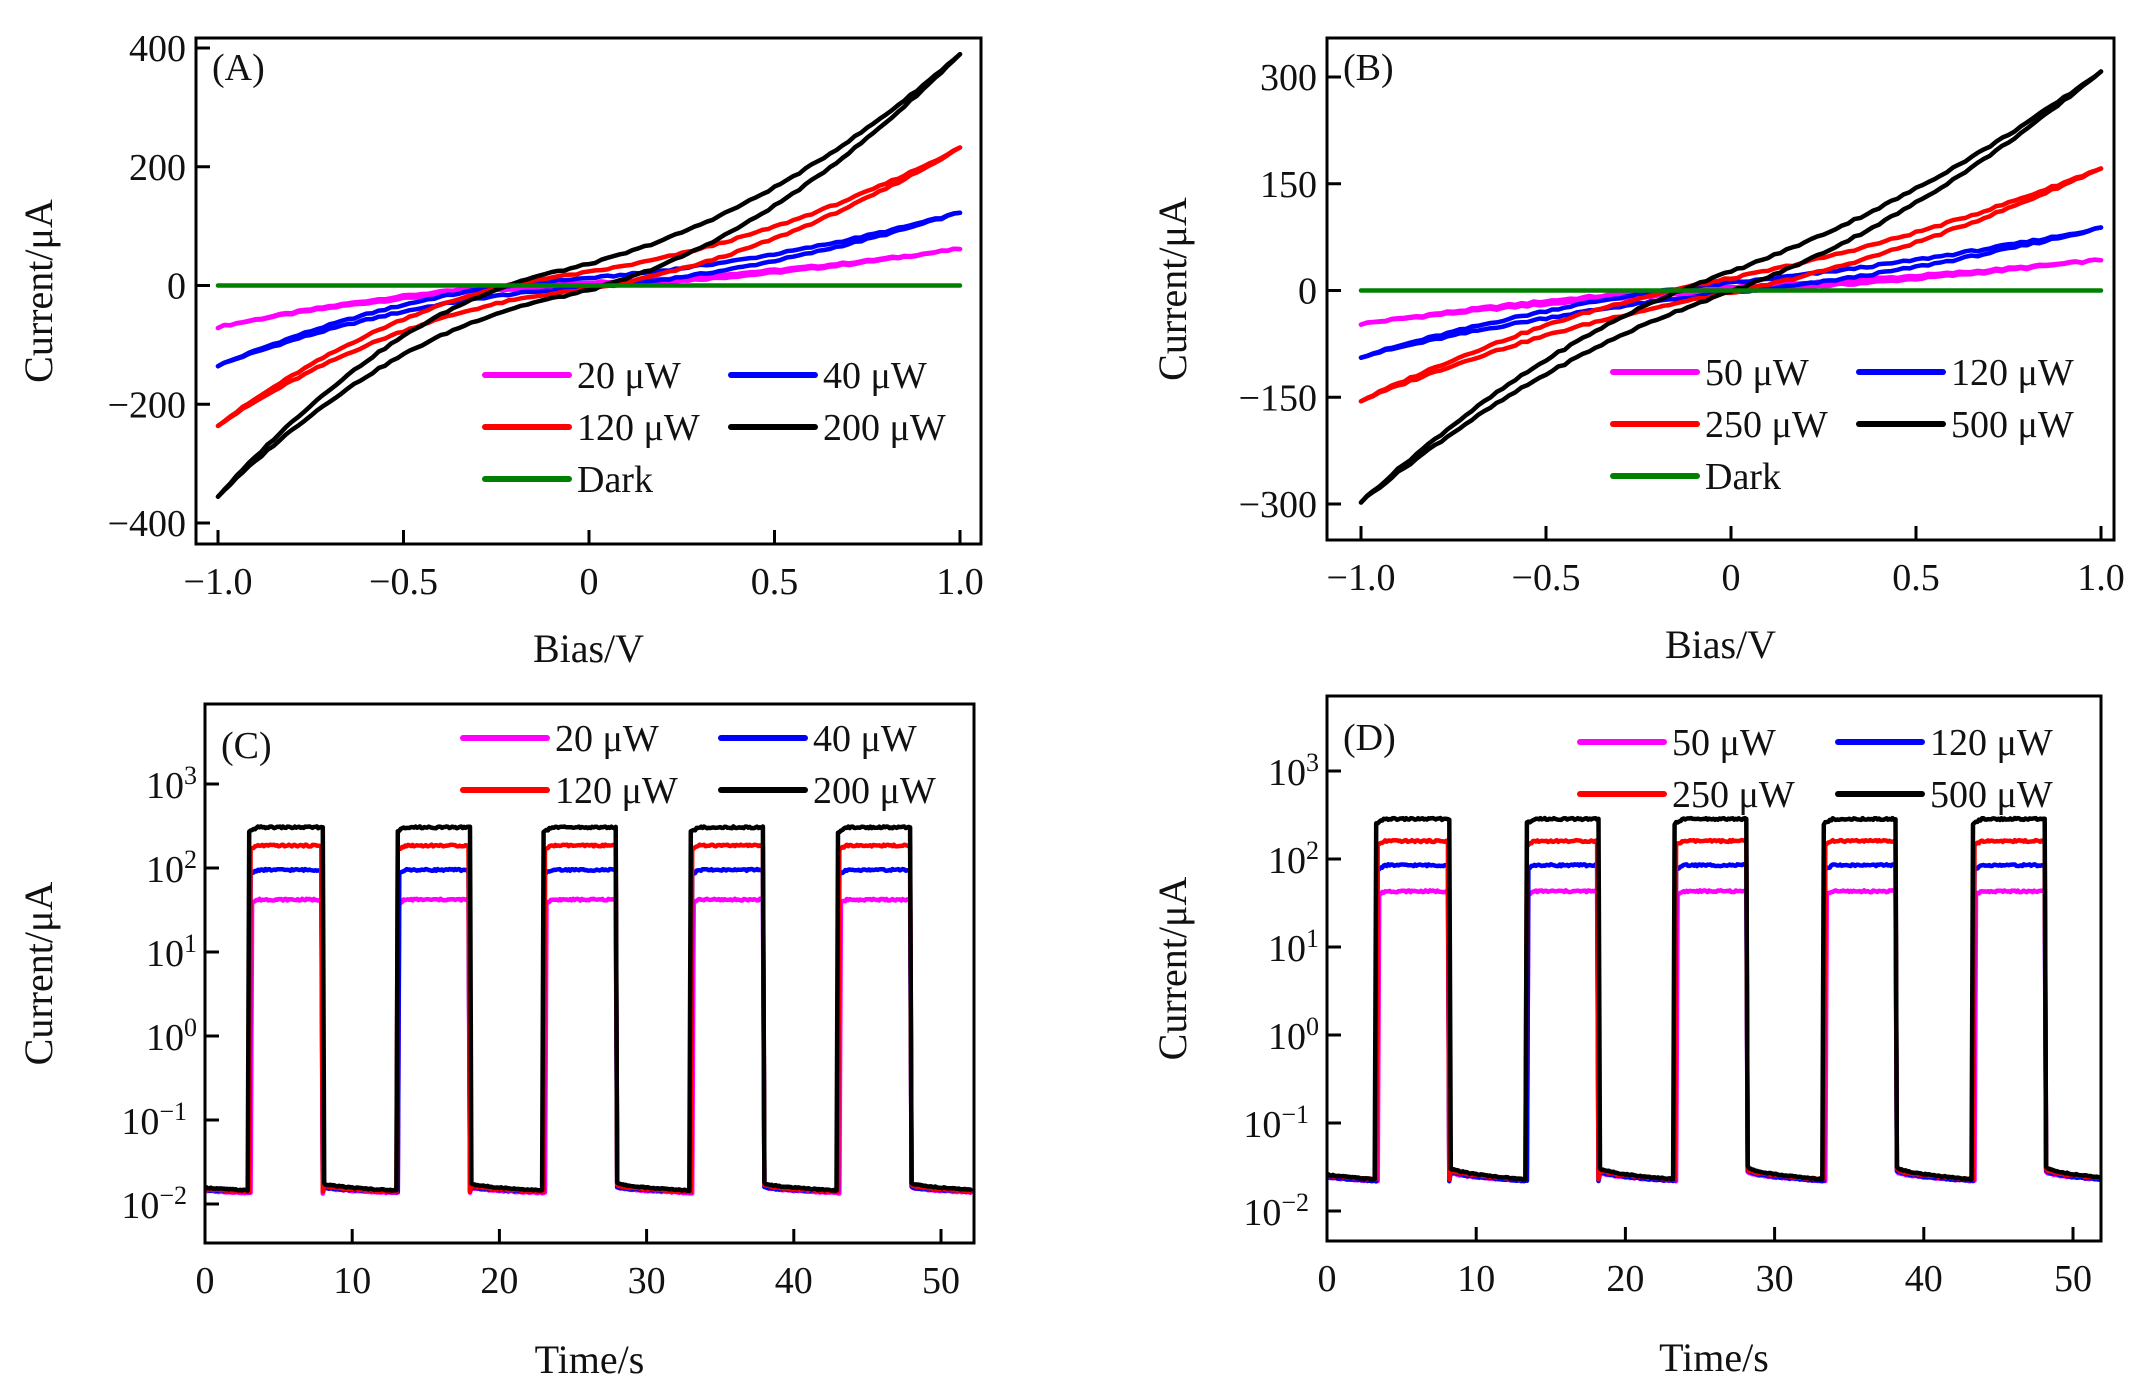 The height and width of the screenshot is (1386, 2142). What do you see at coordinates (147, 524) in the screenshot?
I see `y-tick-label: −400` at bounding box center [147, 524].